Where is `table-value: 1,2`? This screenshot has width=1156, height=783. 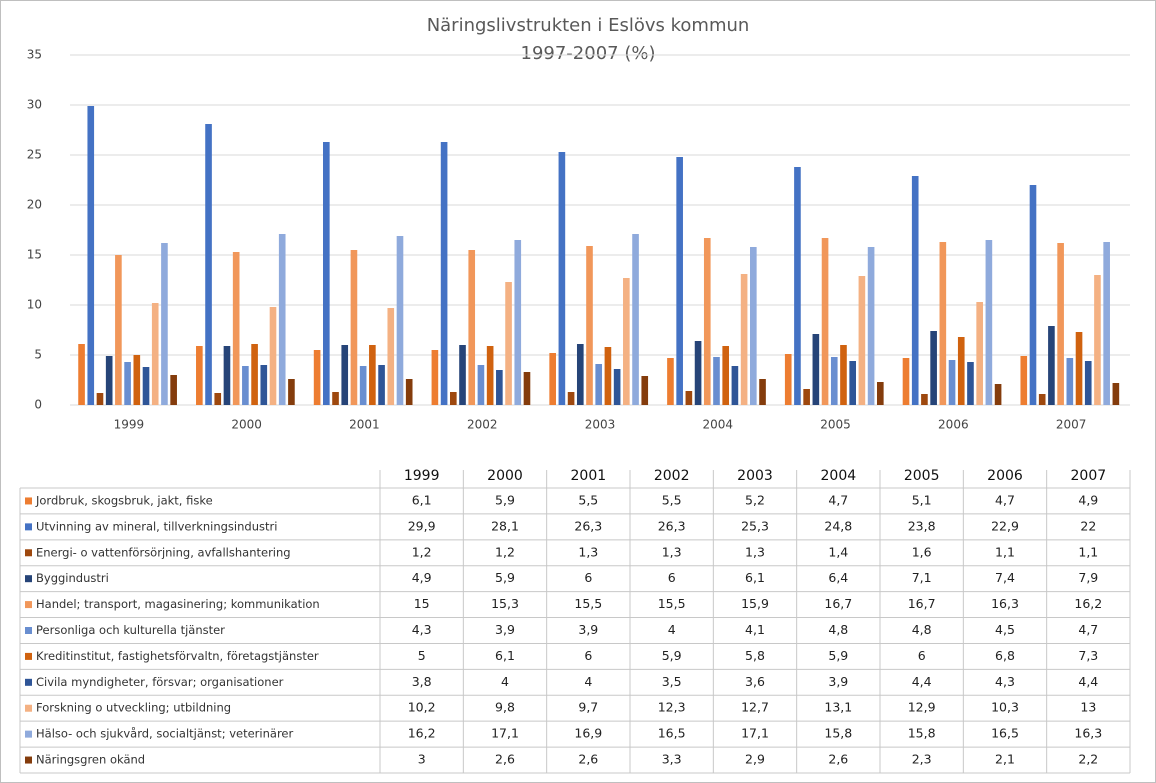
table-value: 1,2 is located at coordinates (422, 551).